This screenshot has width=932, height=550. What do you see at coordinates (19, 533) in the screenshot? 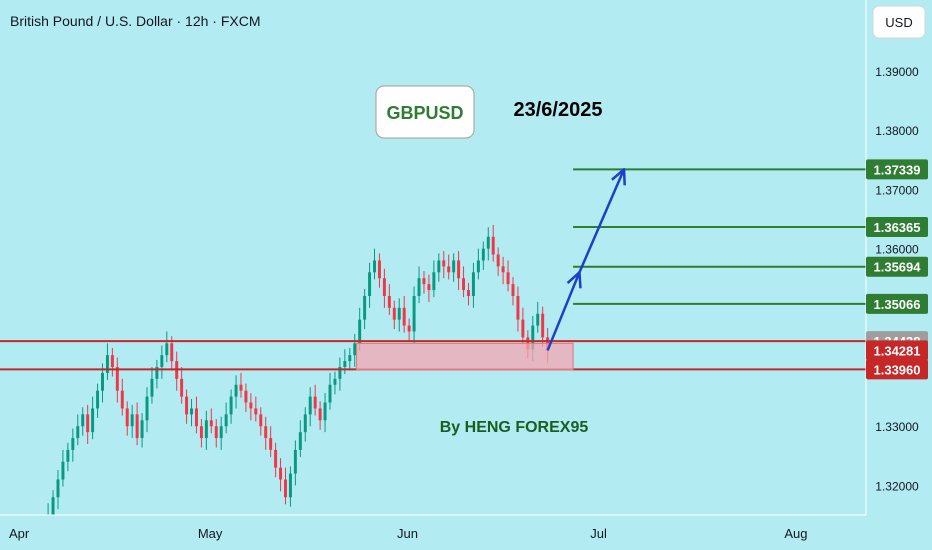
I see `time-tick-label: Apr` at bounding box center [19, 533].